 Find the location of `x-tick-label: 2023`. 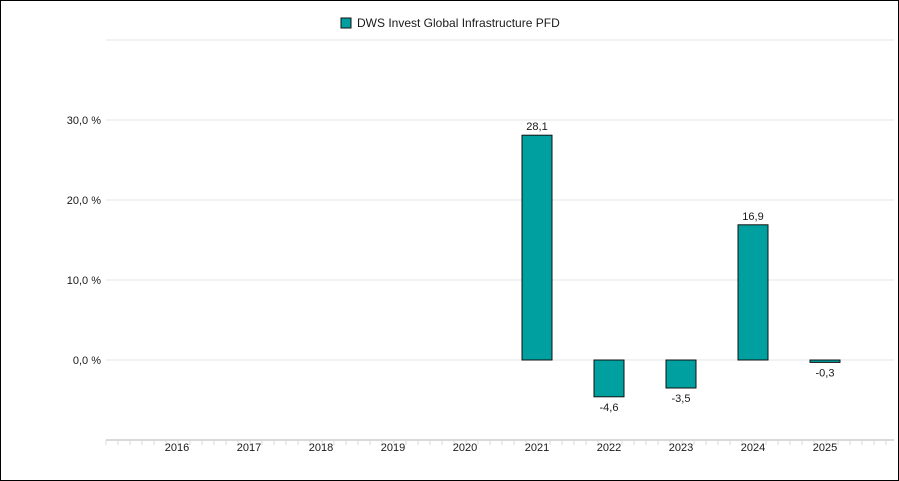

x-tick-label: 2023 is located at coordinates (681, 448).